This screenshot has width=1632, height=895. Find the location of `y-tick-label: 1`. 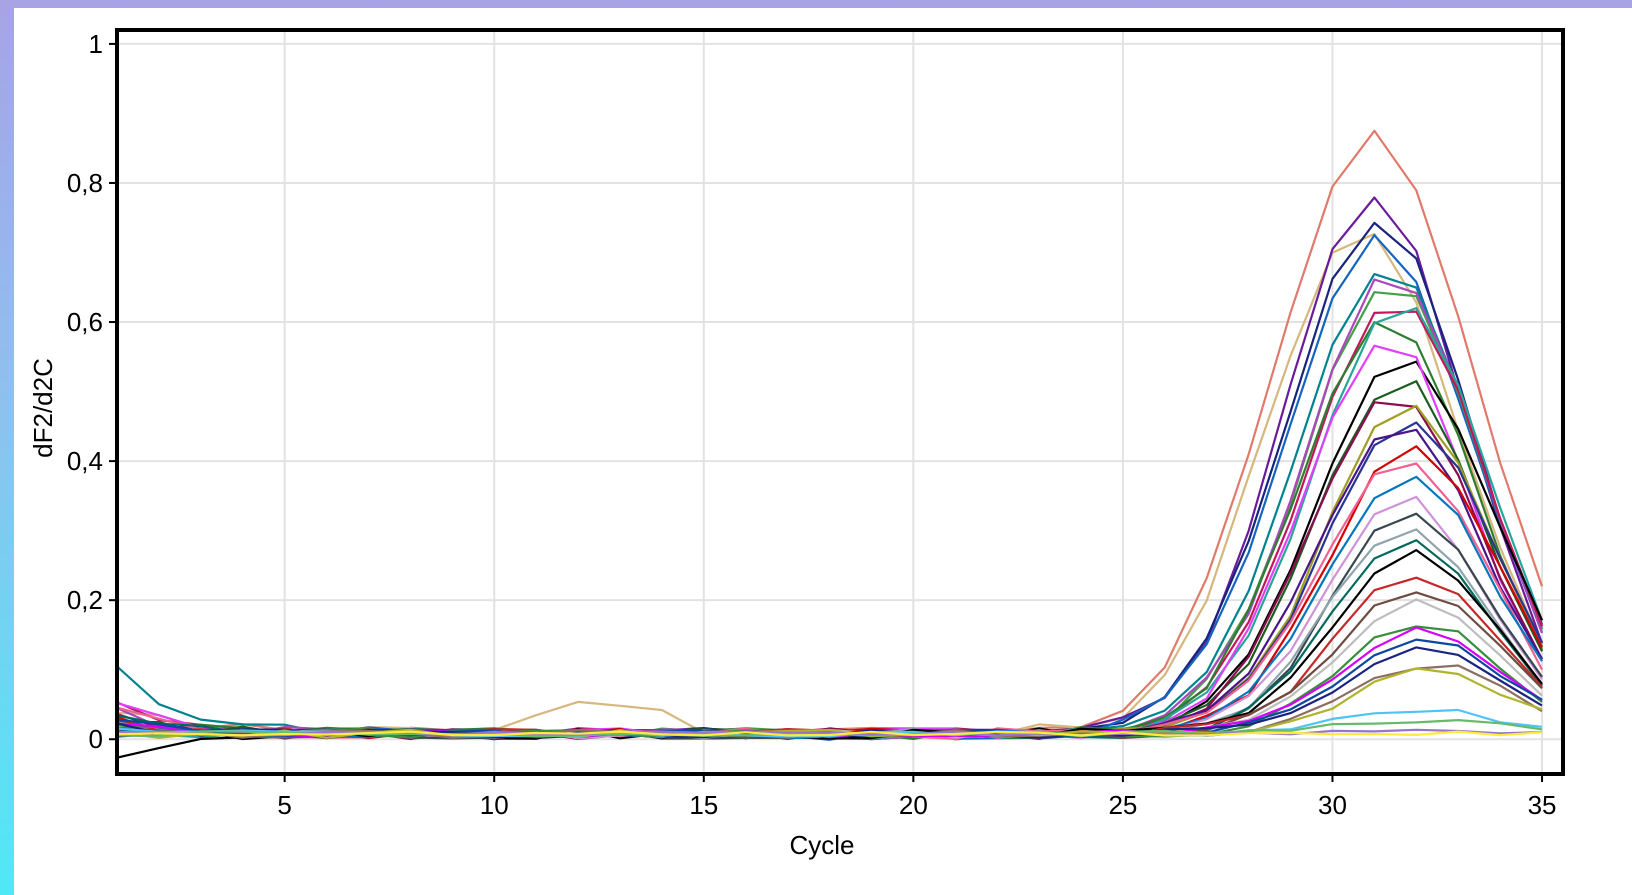

y-tick-label: 1 is located at coordinates (96, 44).